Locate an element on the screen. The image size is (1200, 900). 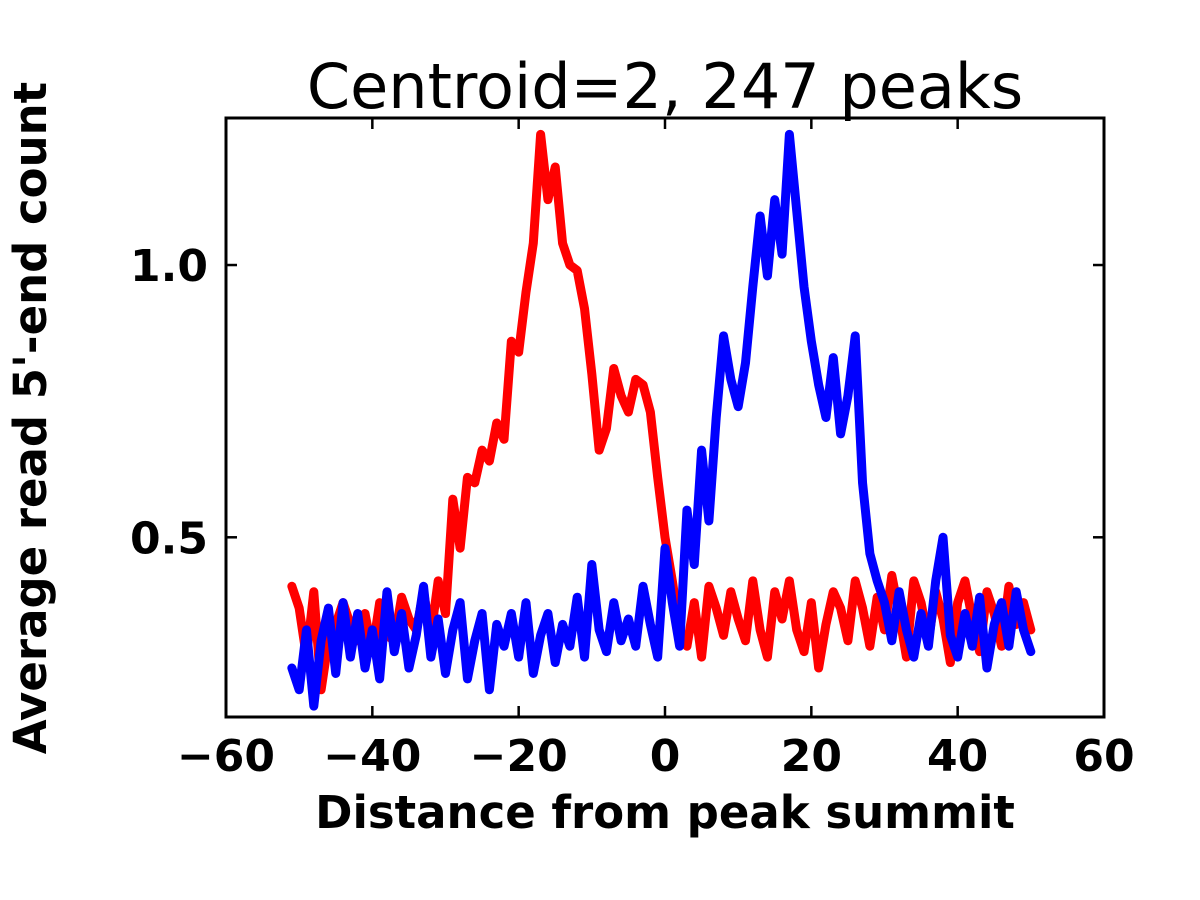
y-tick-label-0: 0.5 is located at coordinates (169, 538).